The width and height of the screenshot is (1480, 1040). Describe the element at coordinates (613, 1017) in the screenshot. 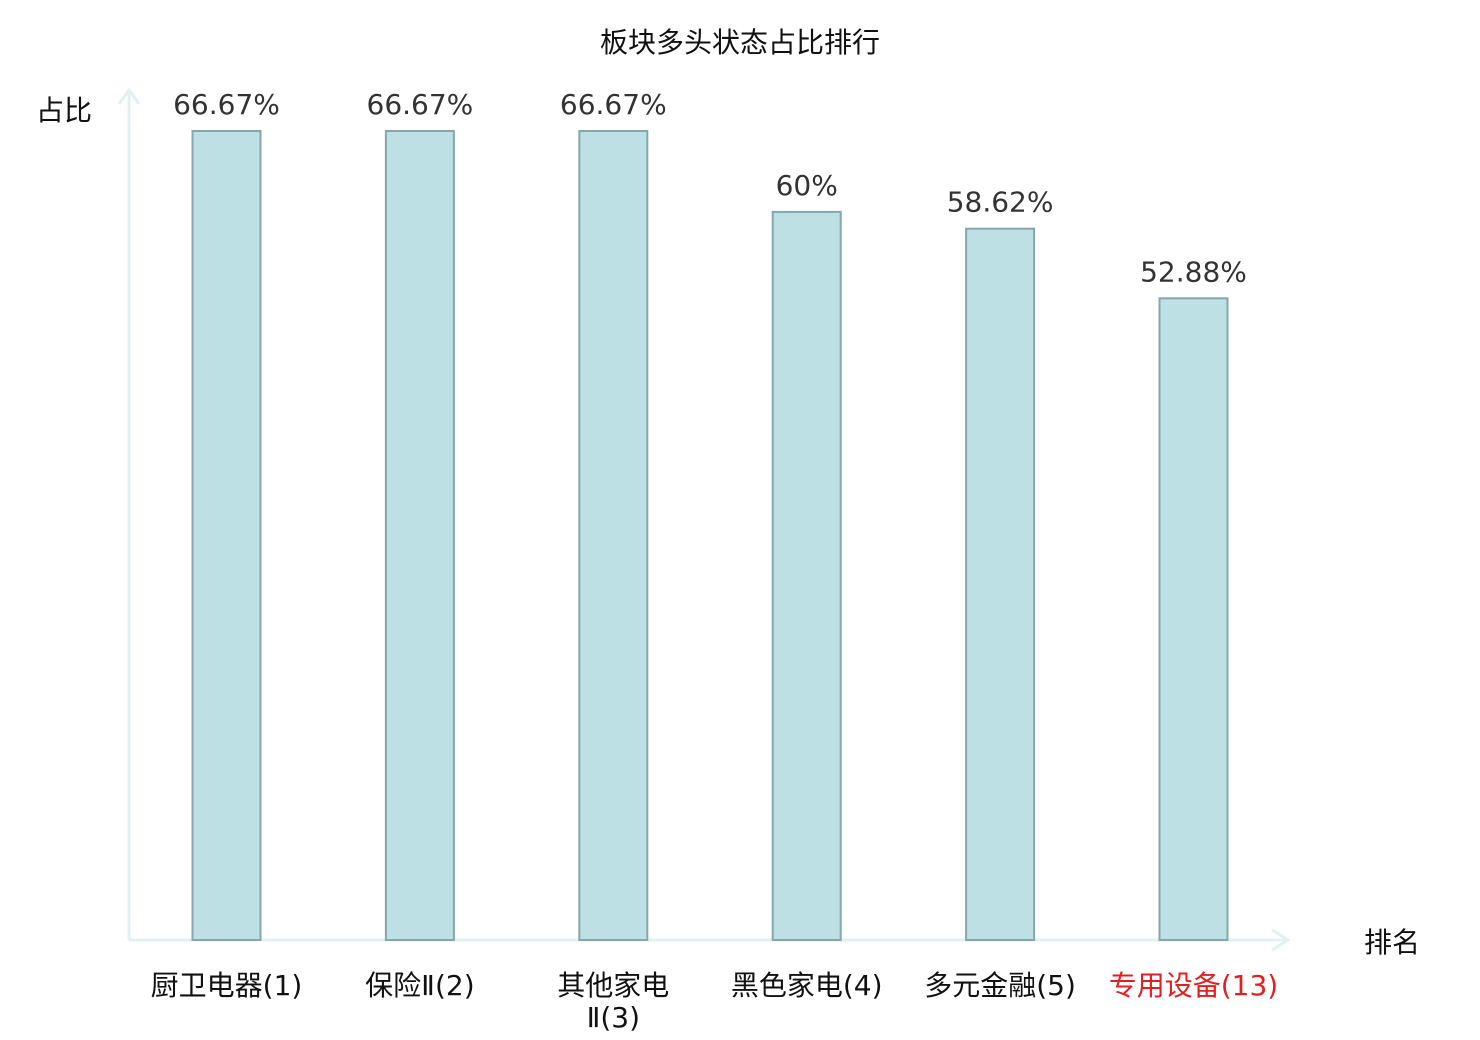

I see `category-label: Ⅱ(3)` at that location.